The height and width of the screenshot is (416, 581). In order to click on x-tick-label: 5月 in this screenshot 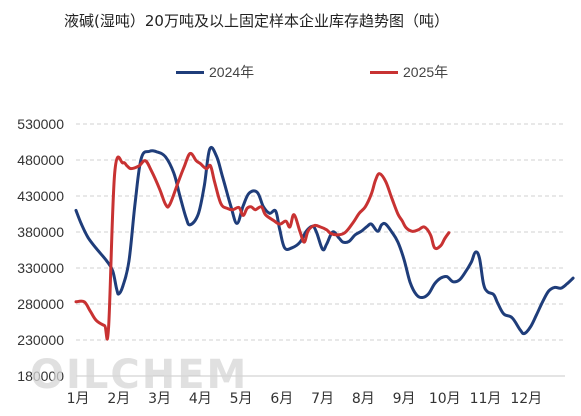, I will do `click(241, 399)`.